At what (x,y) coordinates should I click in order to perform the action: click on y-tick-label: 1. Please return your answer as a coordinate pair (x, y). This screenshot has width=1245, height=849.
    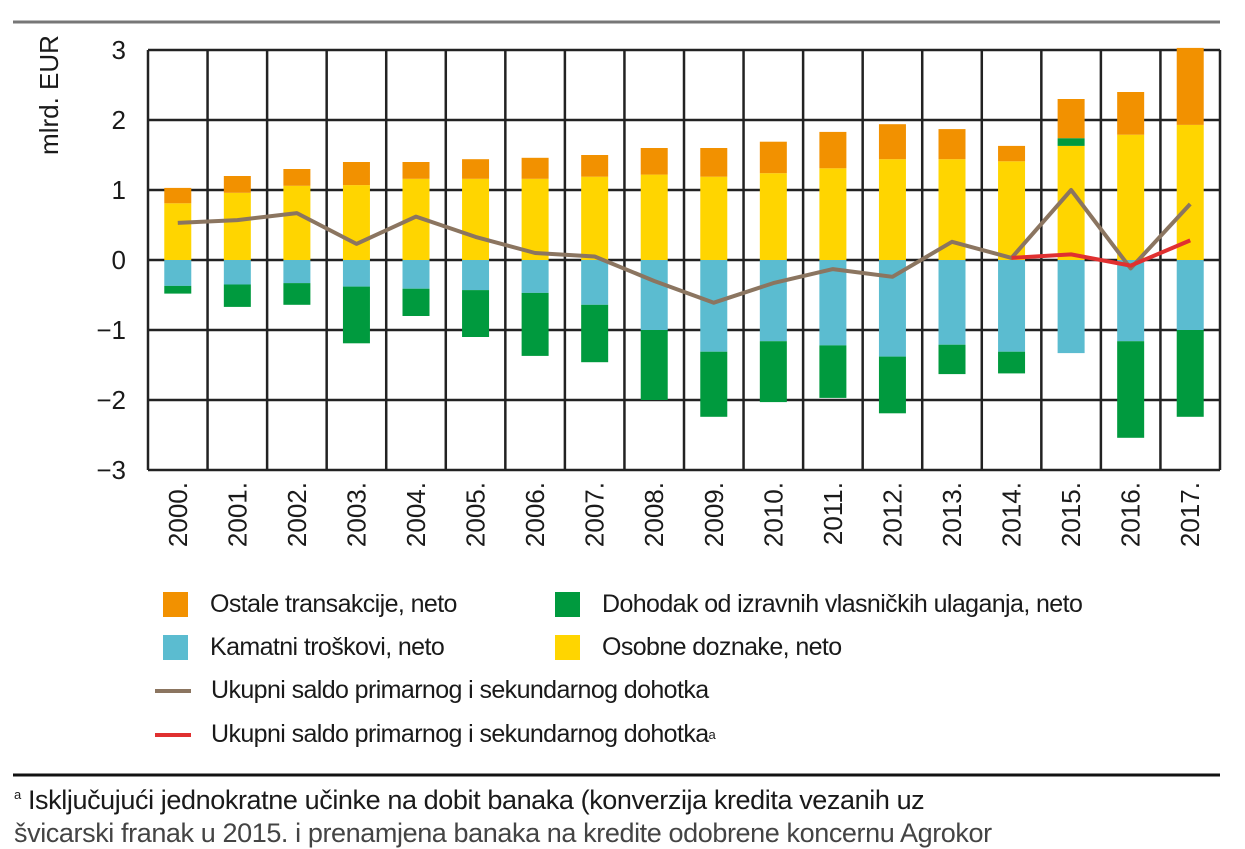
    Looking at the image, I should click on (119, 190).